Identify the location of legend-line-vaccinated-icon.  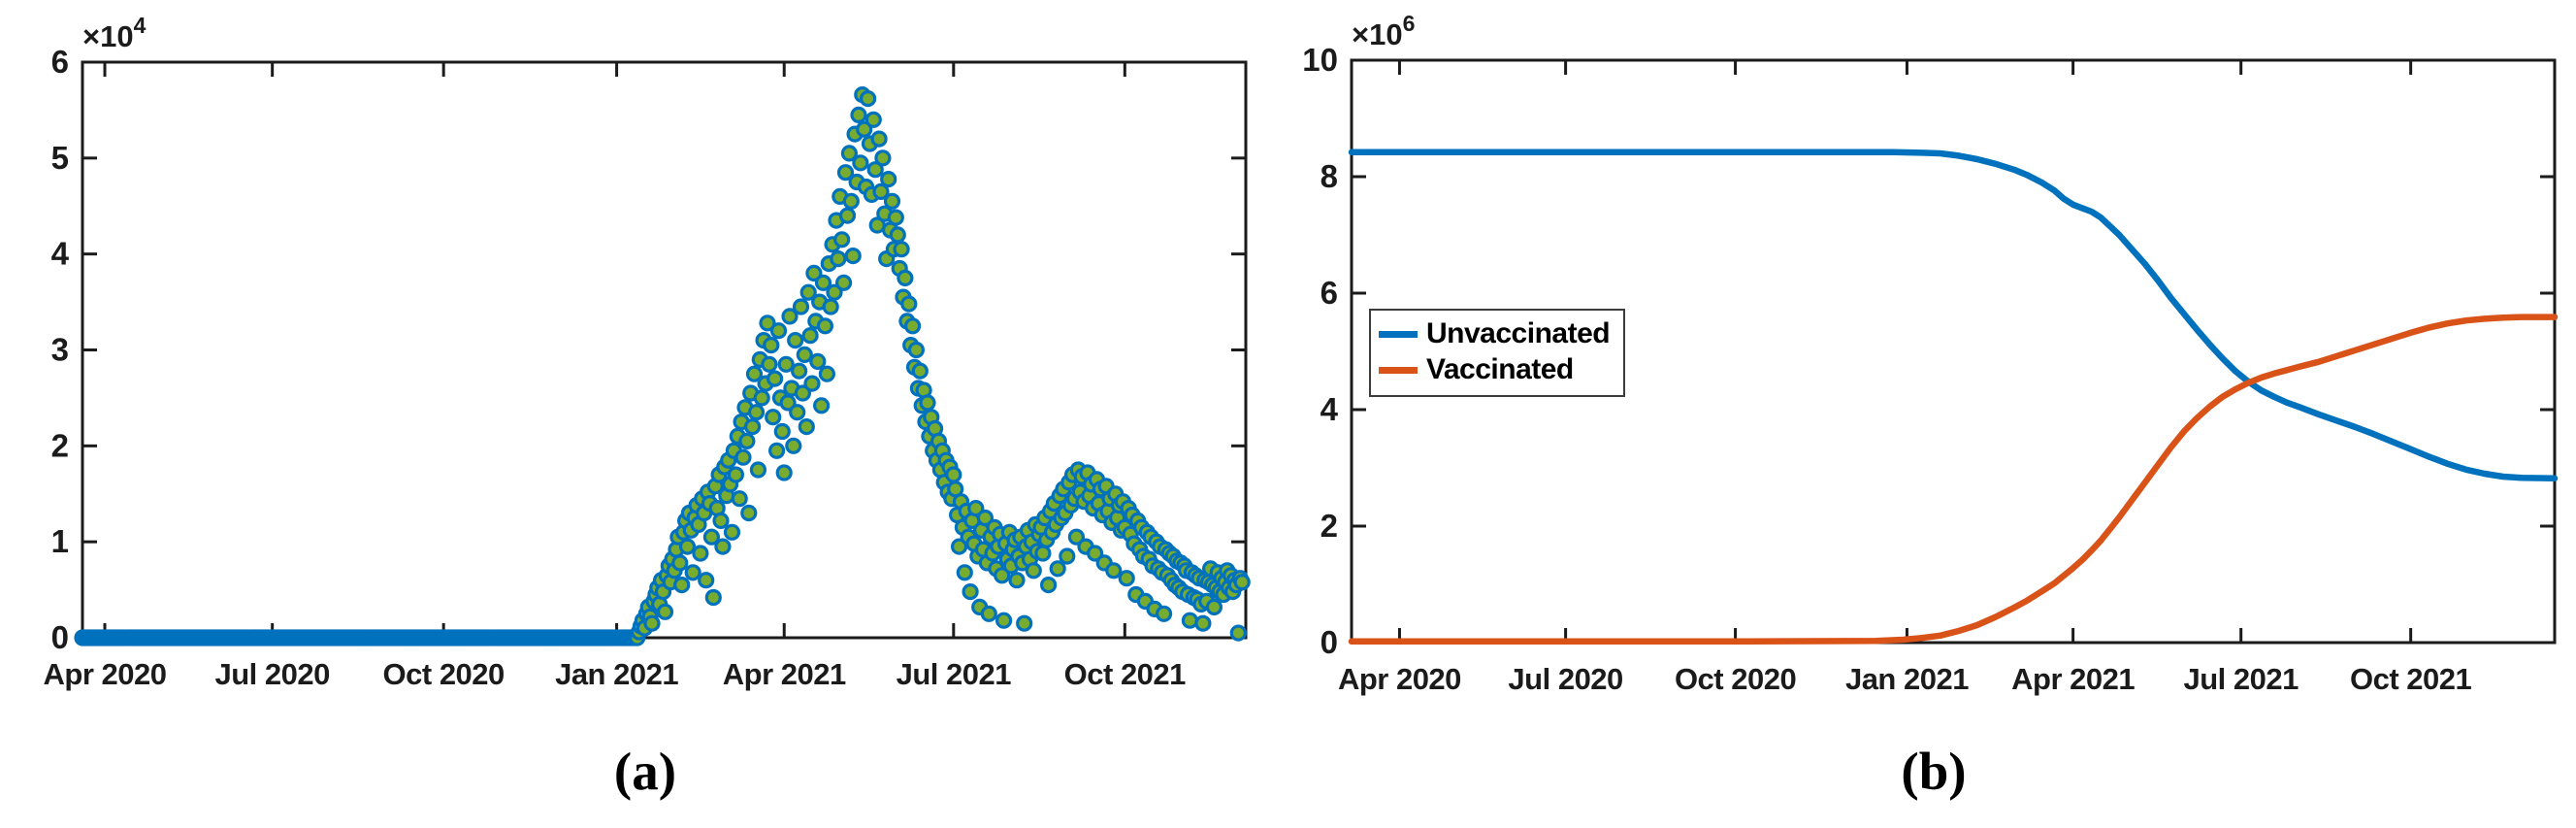
(1398, 370).